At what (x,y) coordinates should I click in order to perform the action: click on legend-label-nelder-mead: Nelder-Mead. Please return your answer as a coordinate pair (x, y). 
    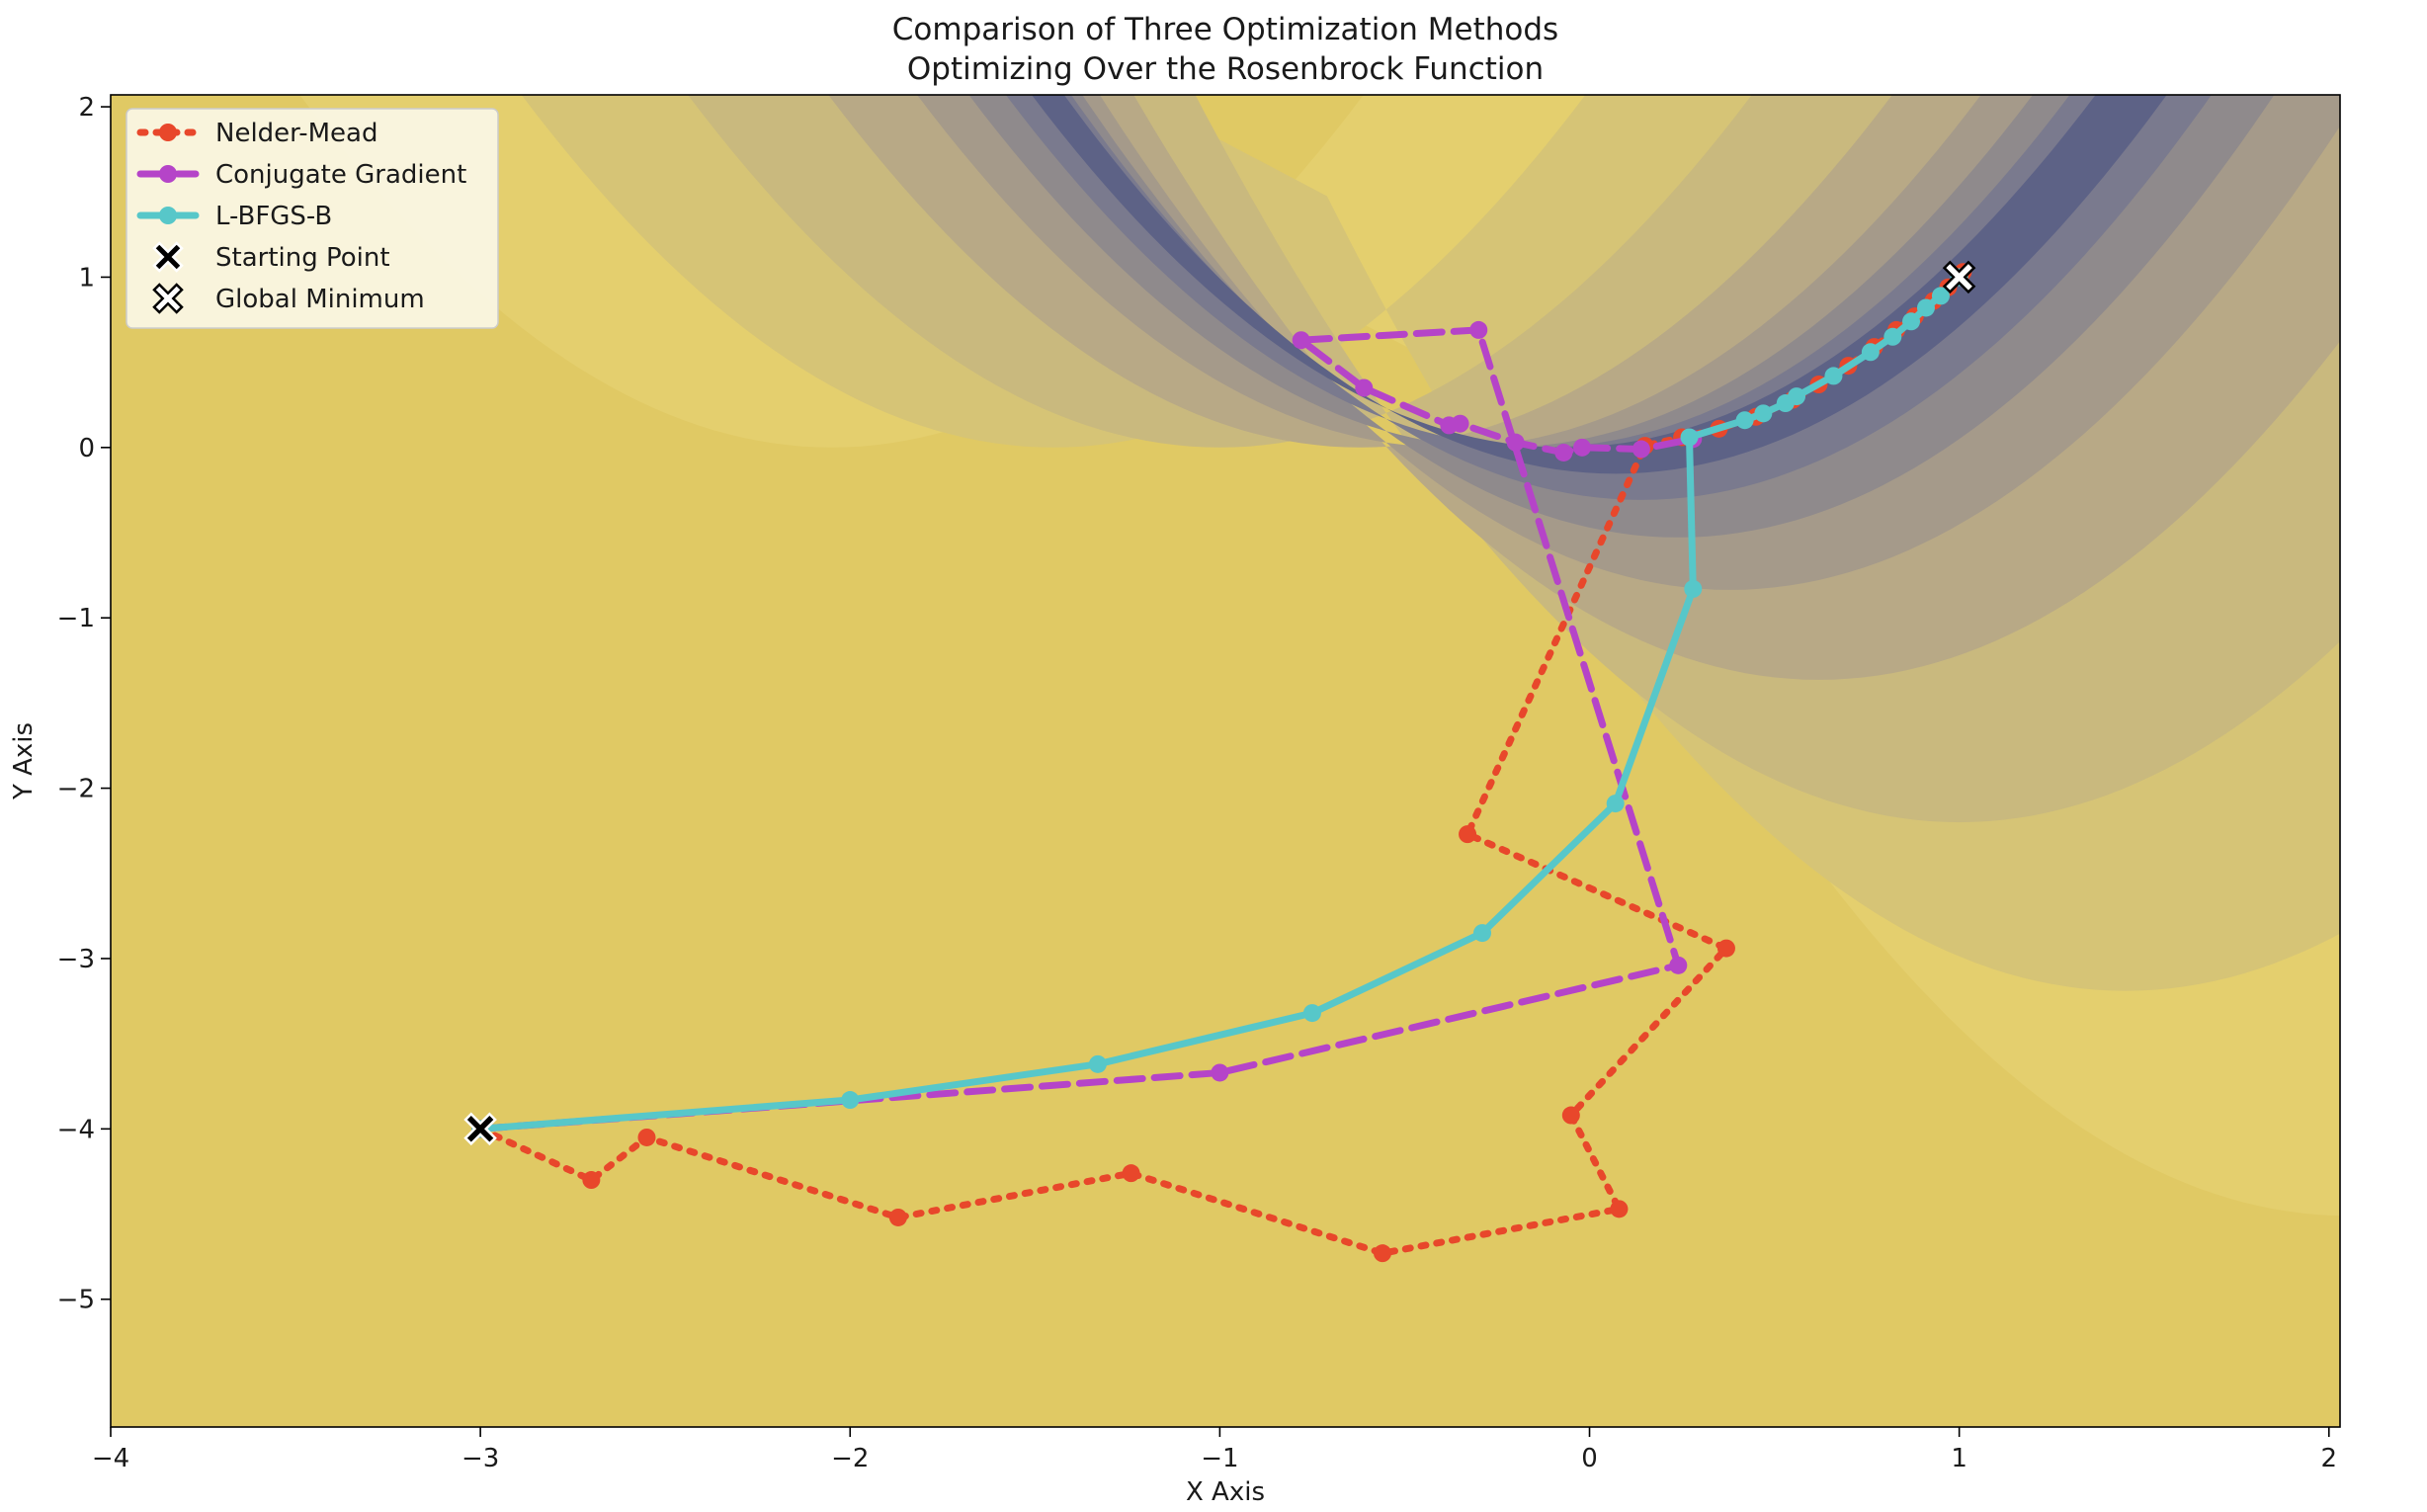
    Looking at the image, I should click on (296, 133).